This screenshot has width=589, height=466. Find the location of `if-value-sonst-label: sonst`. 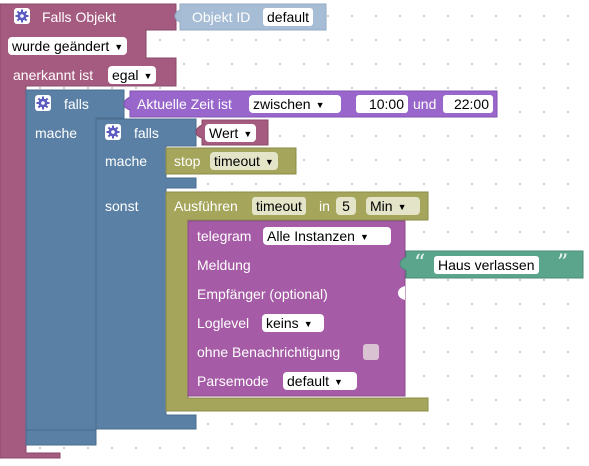

if-value-sonst-label: sonst is located at coordinates (122, 206).